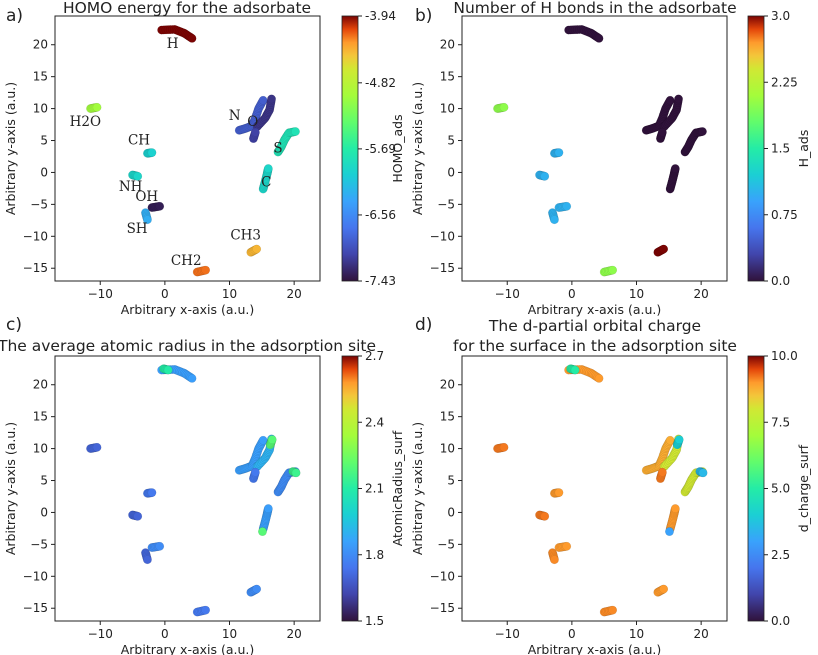 This screenshot has height=655, width=818. What do you see at coordinates (14, 16) in the screenshot?
I see `panel-letter: a)` at bounding box center [14, 16].